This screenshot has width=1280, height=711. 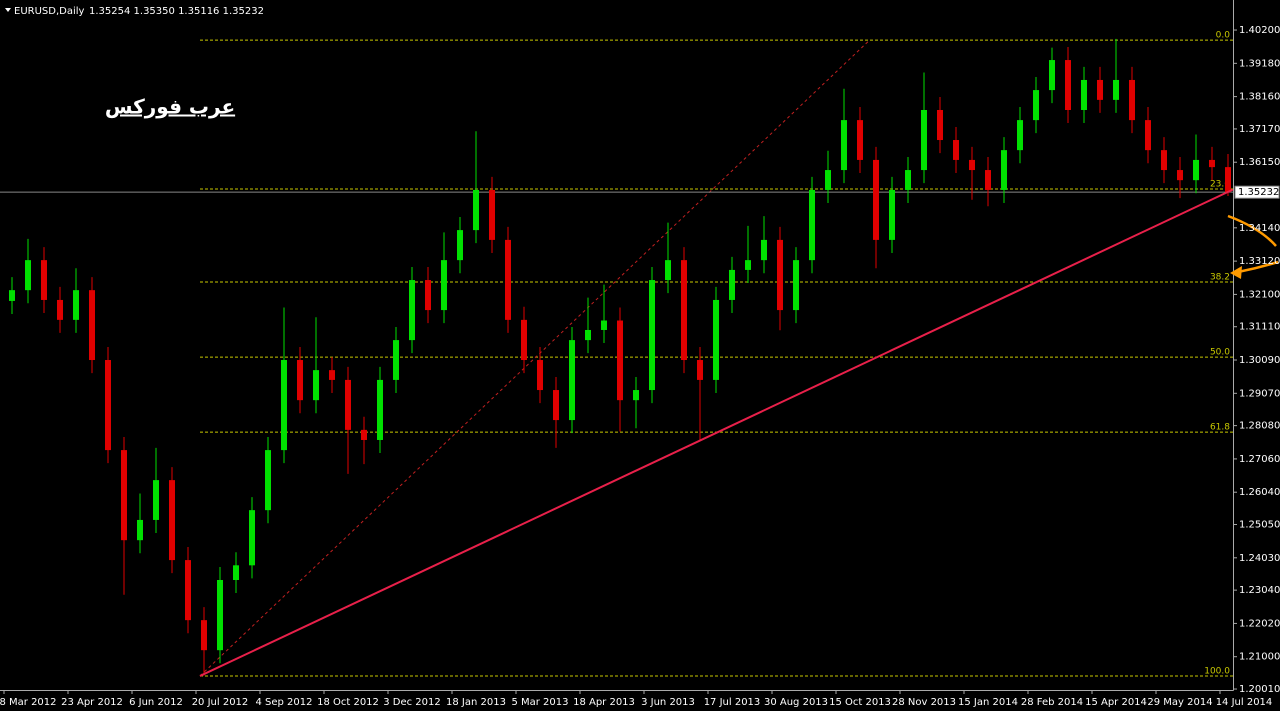 What do you see at coordinates (283, 702) in the screenshot?
I see `x-tick-label: 4 Sep 2012` at bounding box center [283, 702].